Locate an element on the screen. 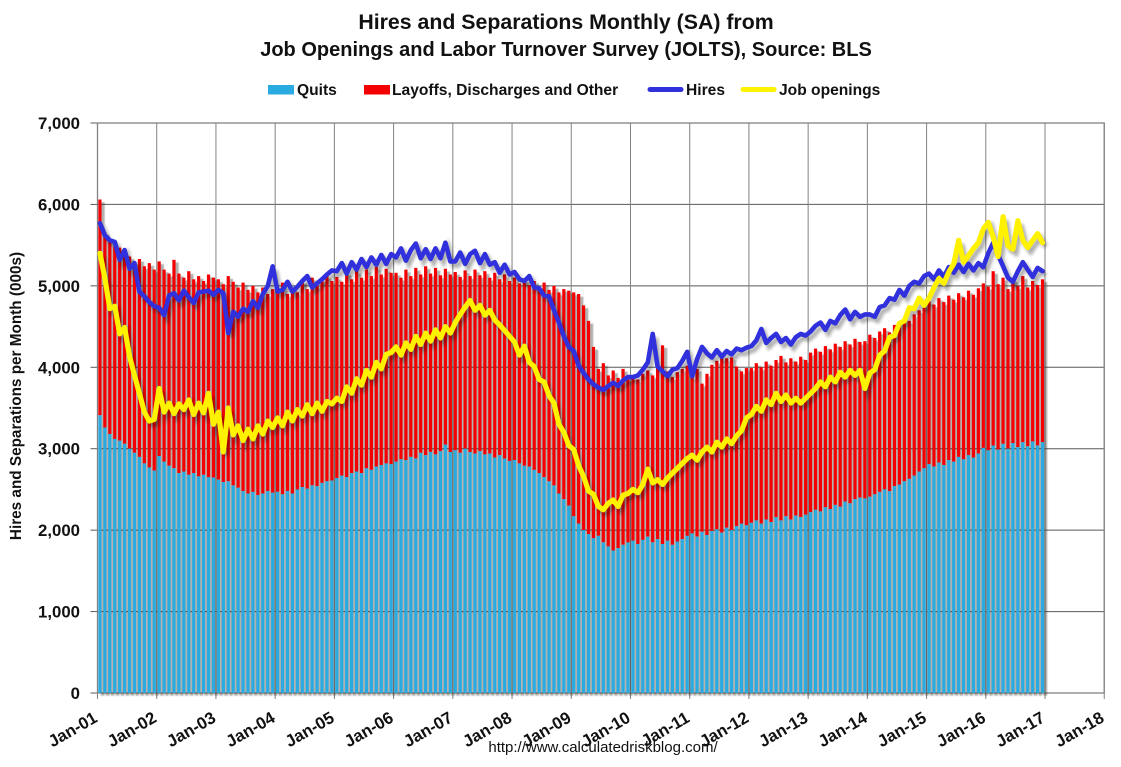 The height and width of the screenshot is (767, 1121). svg-text: Layoffs, Discharges and Other is located at coordinates (505, 90).